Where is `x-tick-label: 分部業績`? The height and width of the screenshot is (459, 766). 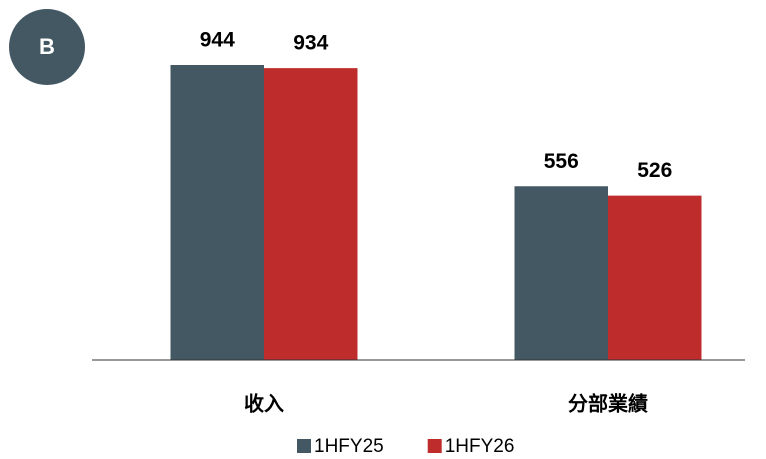
x-tick-label: 分部業績 is located at coordinates (608, 403).